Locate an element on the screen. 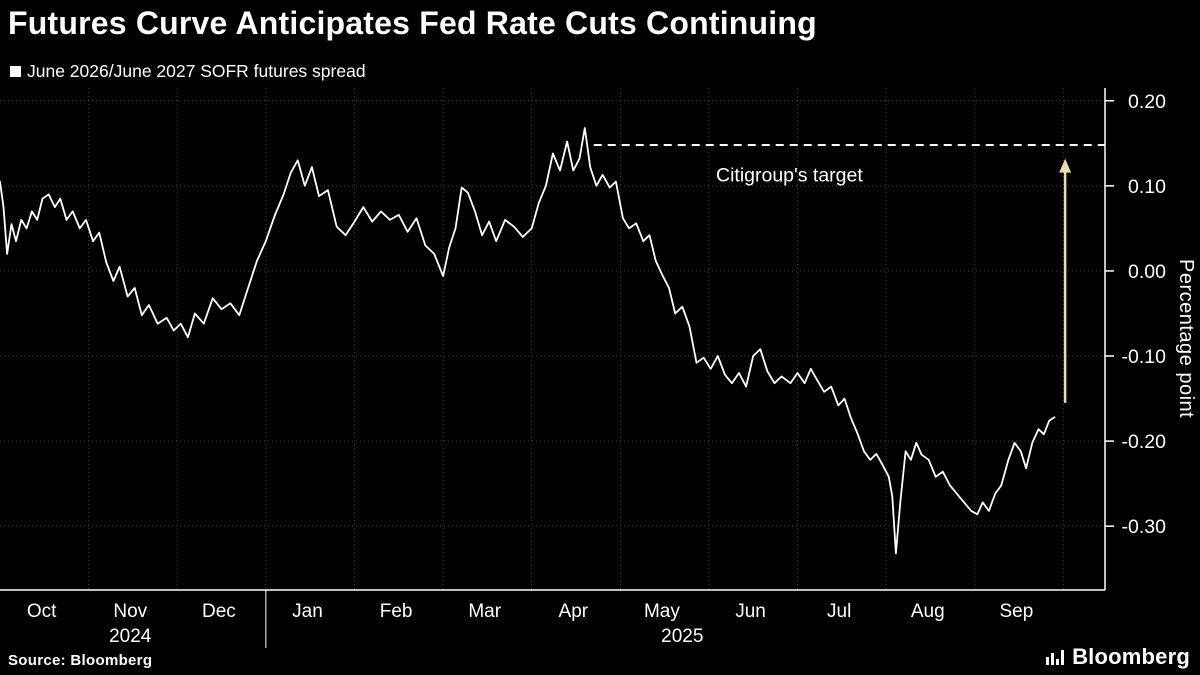 This screenshot has height=675, width=1200. bloomberg-logo-text: Bloomberg is located at coordinates (1131, 656).